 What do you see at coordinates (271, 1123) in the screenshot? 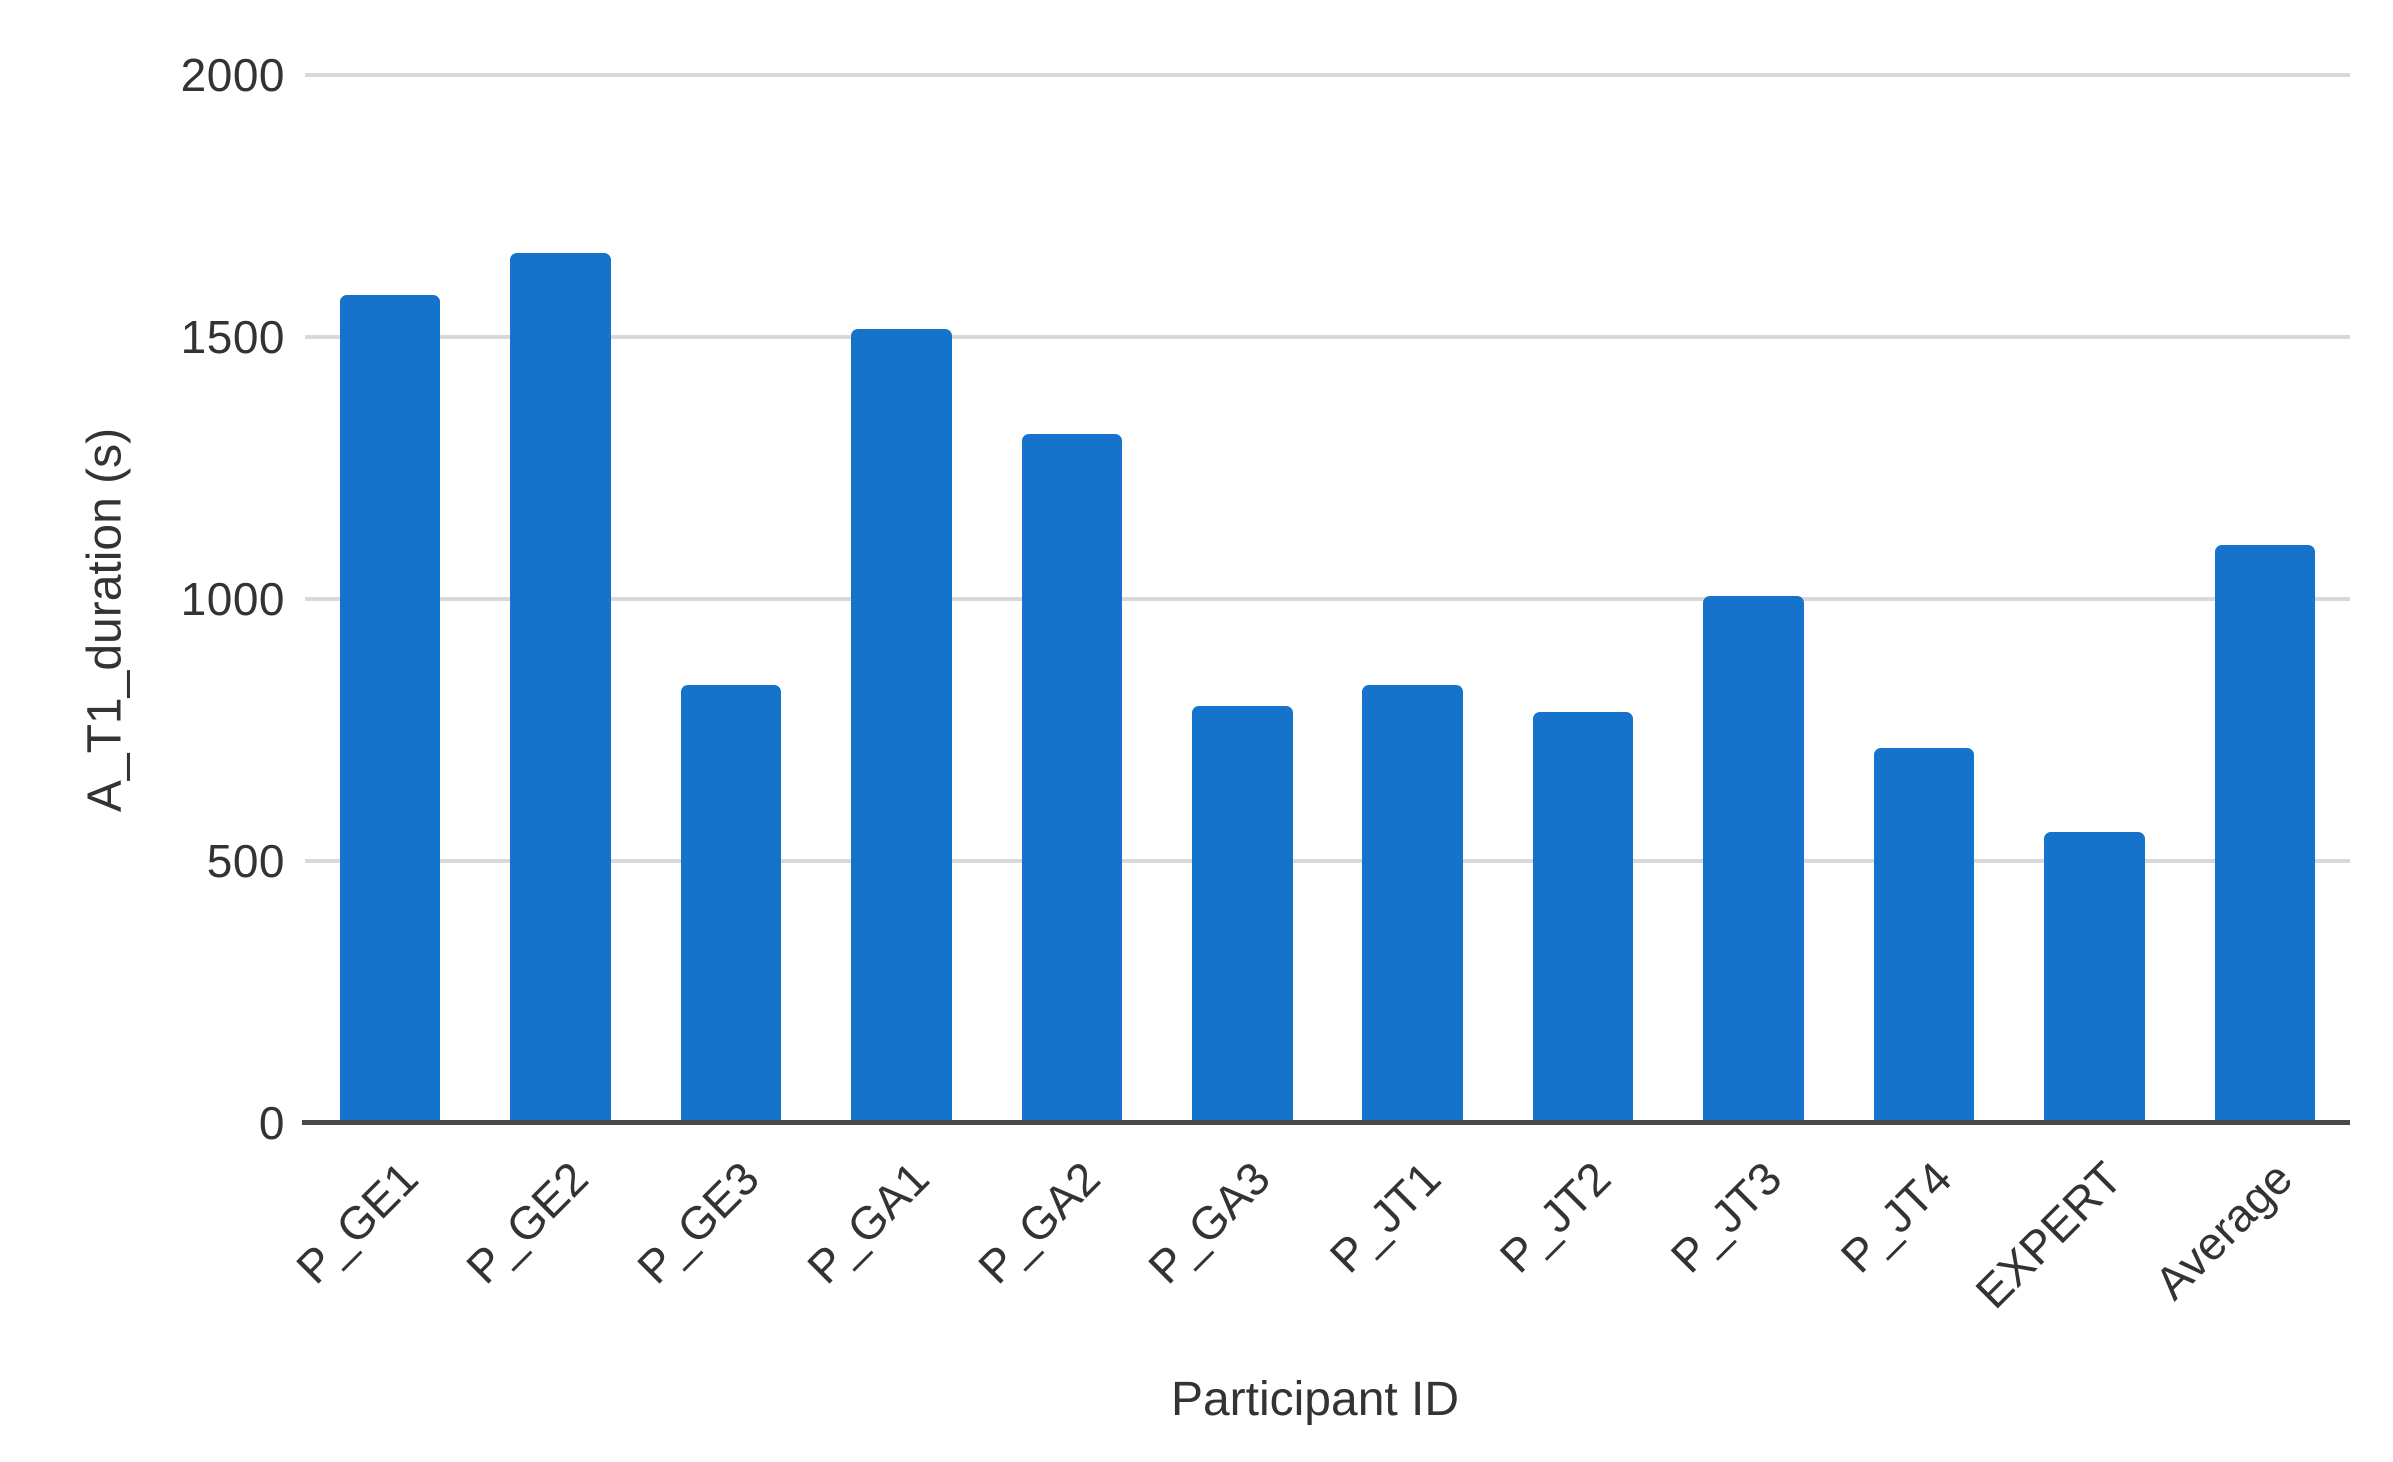
I see `y-tick-label-0: 0` at bounding box center [271, 1123].